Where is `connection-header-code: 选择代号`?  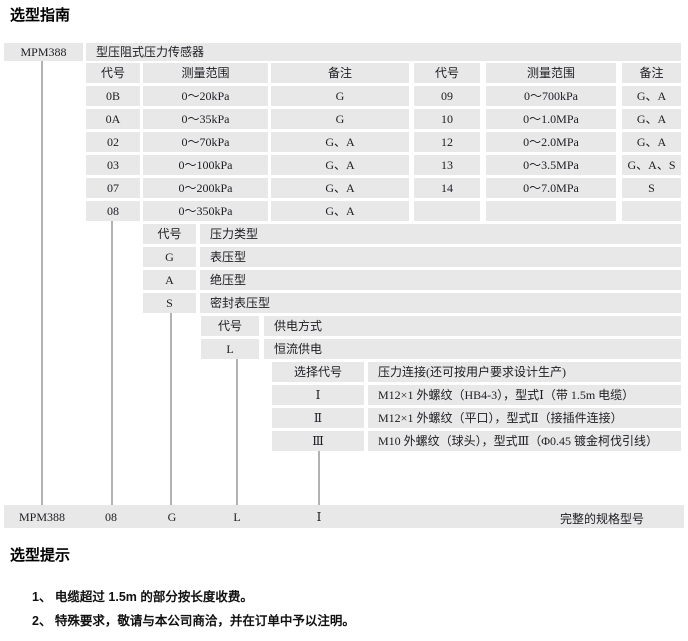 connection-header-code: 选择代号 is located at coordinates (318, 372).